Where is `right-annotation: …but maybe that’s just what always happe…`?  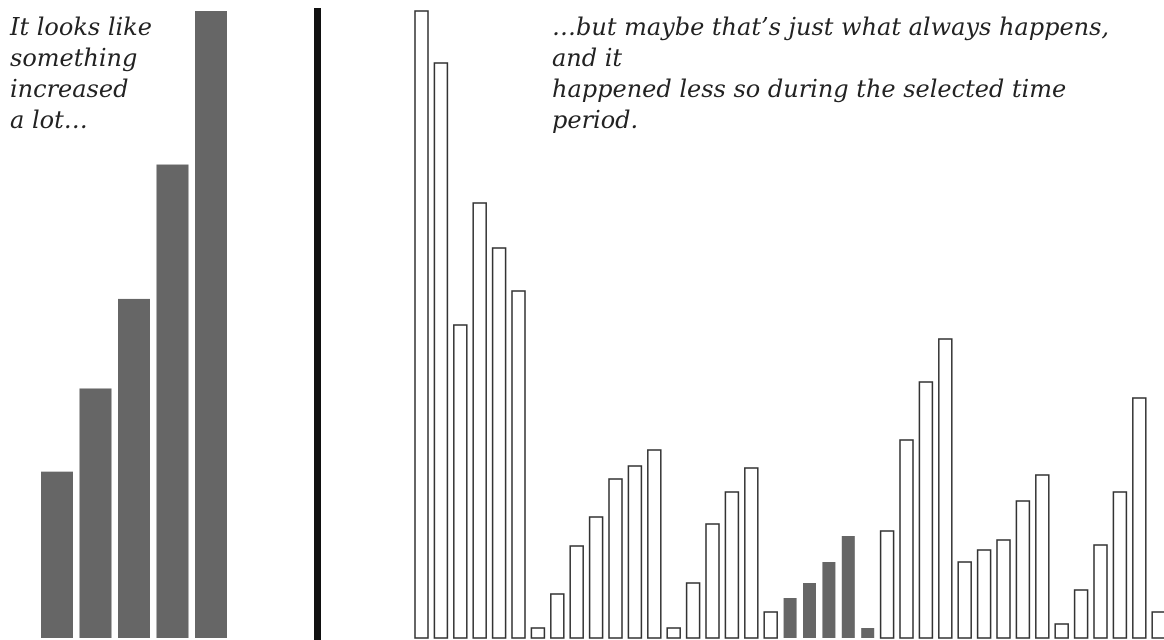
right-annotation: …but maybe that’s just what always happe… is located at coordinates (831, 73).